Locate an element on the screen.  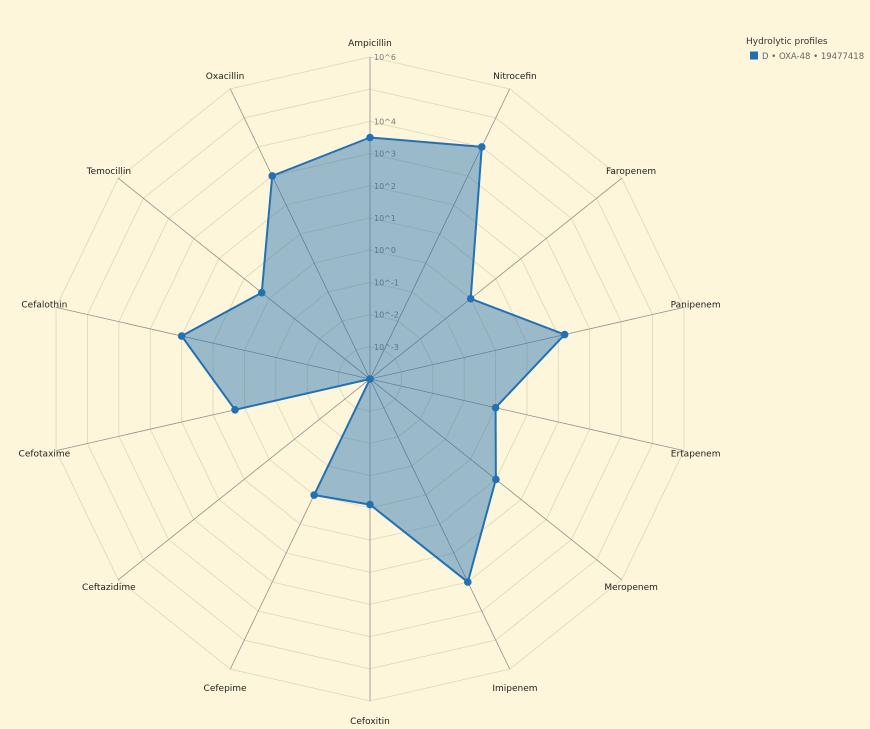
legend-title: Hydrolytic profiles is located at coordinates (787, 42).